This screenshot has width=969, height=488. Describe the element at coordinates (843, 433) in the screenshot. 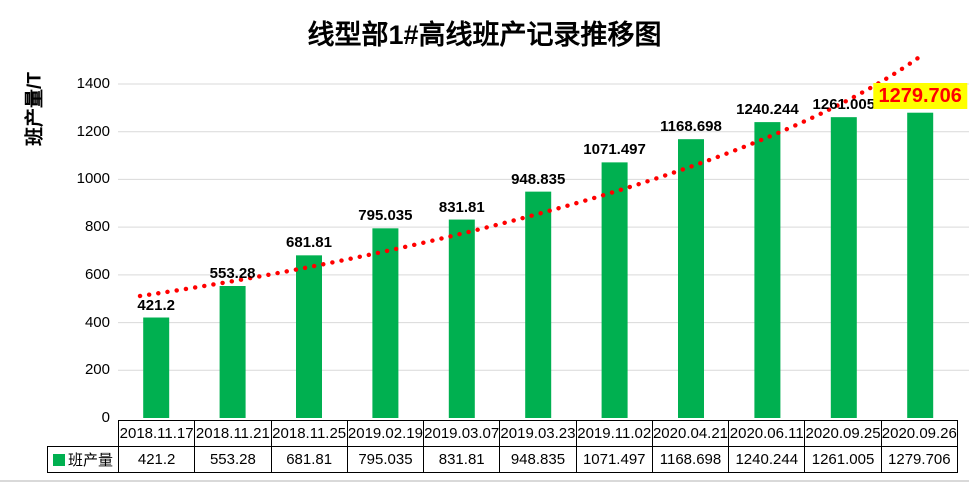

I see `date-header-cell: 2020.09.25` at that location.